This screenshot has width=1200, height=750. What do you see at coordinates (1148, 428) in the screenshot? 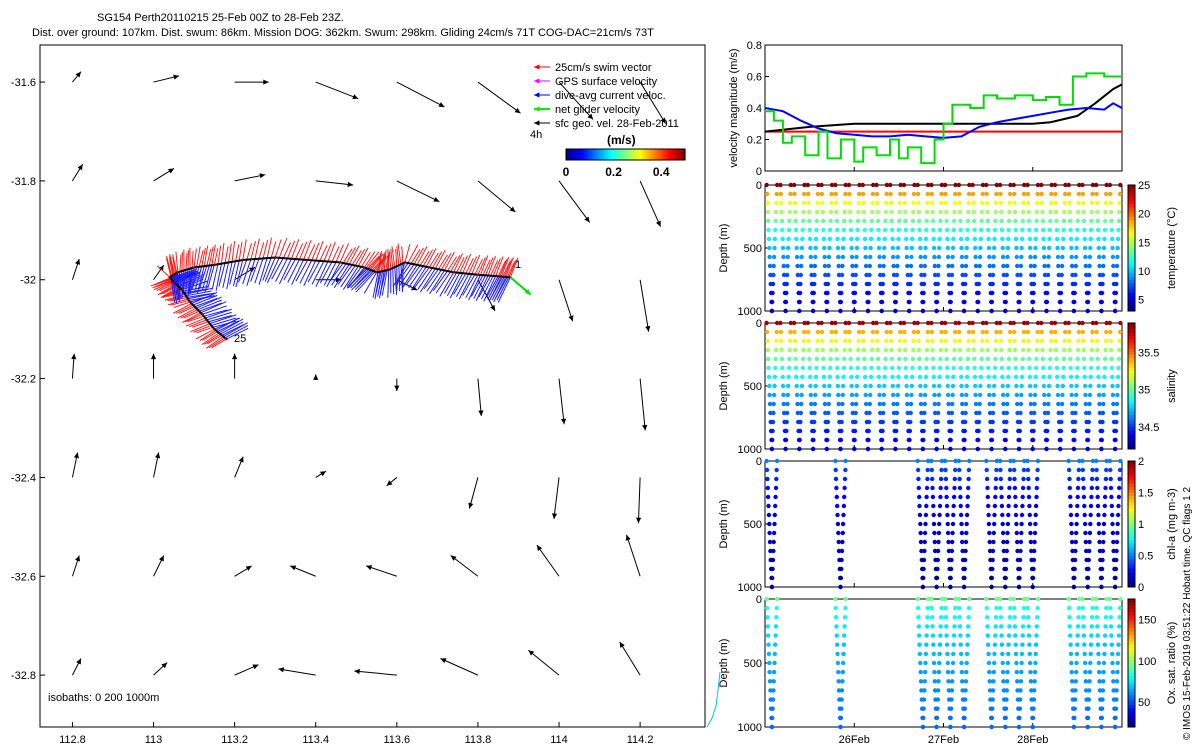
I see `panel-colorbar-tick-label: 34.5` at bounding box center [1148, 428].